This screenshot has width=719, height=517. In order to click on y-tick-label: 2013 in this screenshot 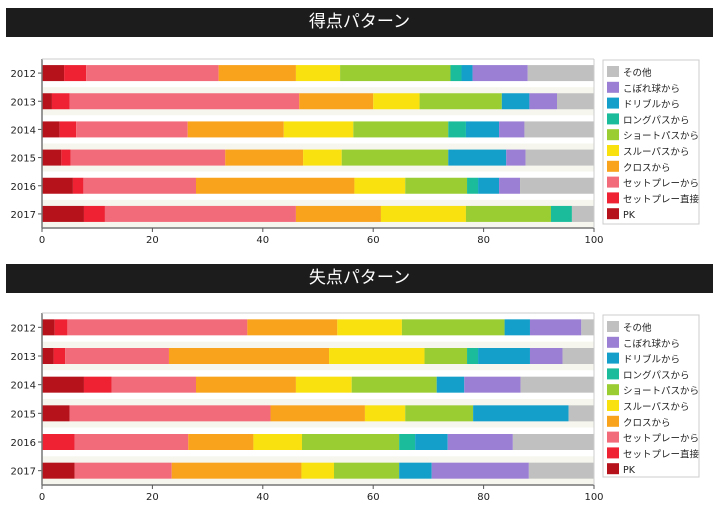, I will do `click(23, 102)`.